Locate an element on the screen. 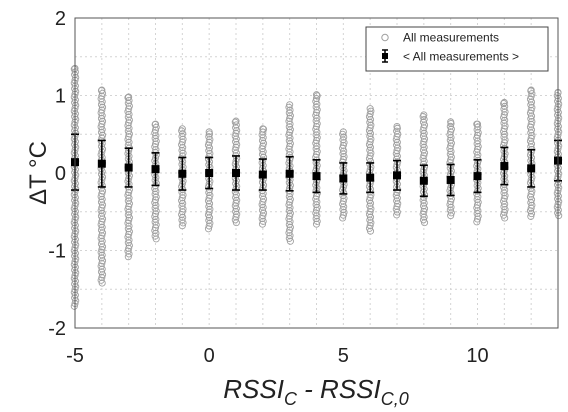 The height and width of the screenshot is (412, 568). legend: All measurements < All measurements > is located at coordinates (457, 49).